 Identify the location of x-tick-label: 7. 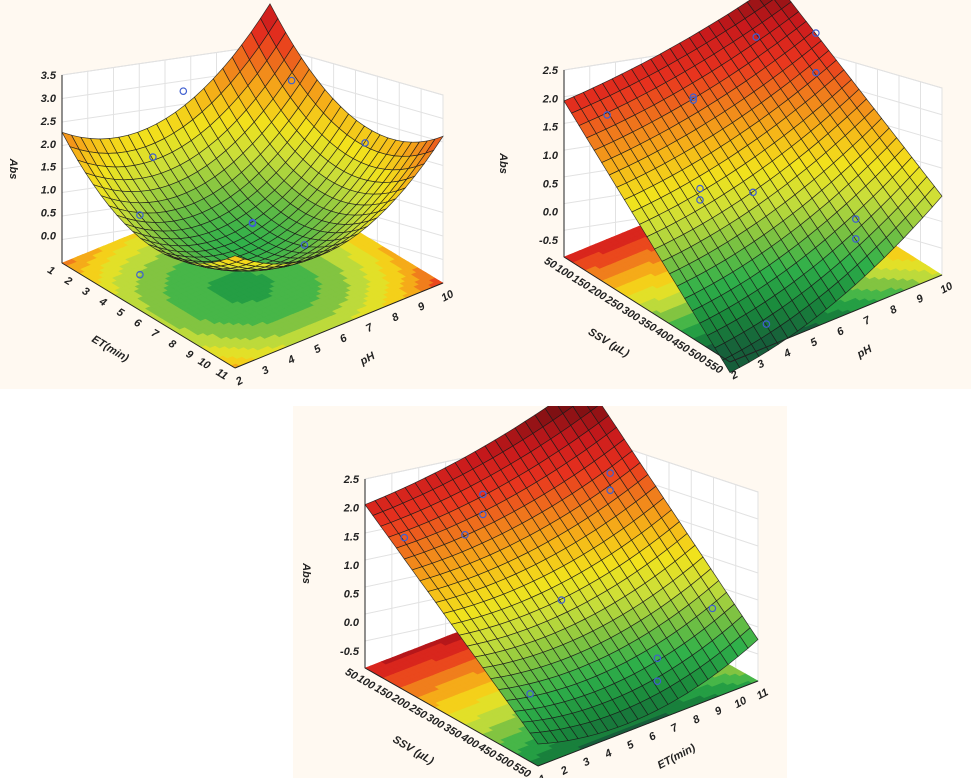
(155, 334).